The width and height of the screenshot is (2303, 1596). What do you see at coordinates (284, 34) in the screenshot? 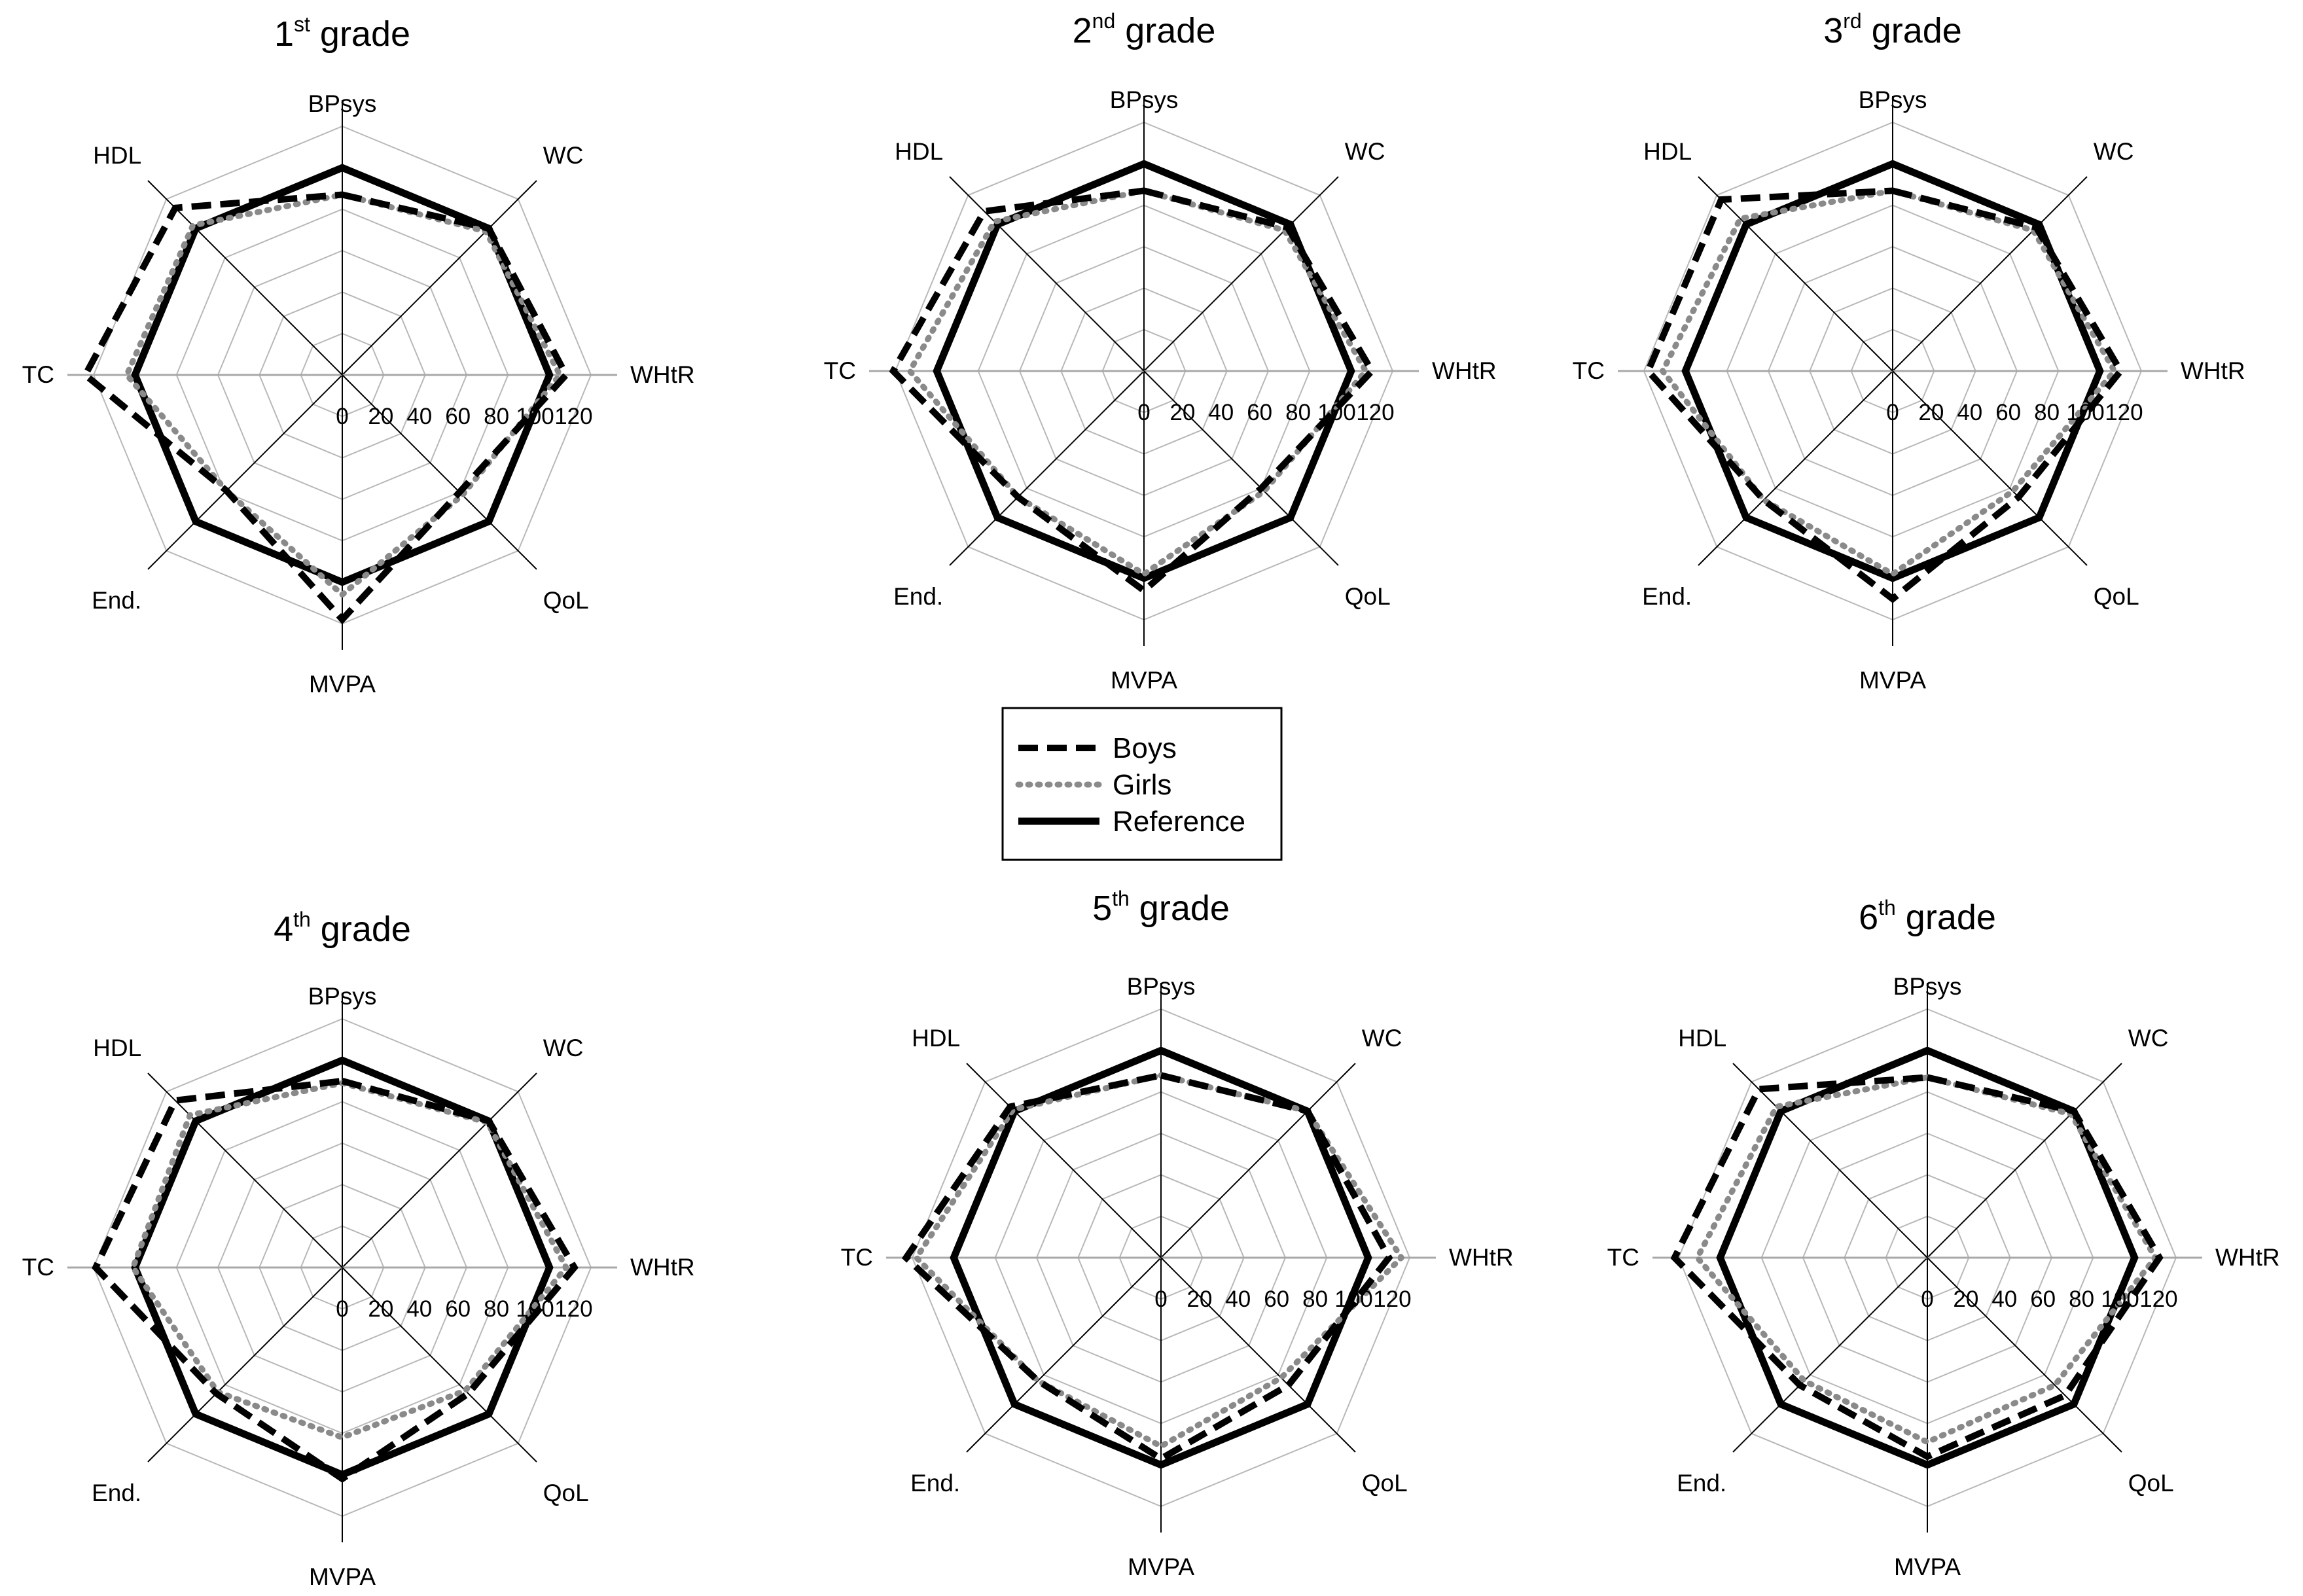
I see `panel-title-number: 1` at bounding box center [284, 34].